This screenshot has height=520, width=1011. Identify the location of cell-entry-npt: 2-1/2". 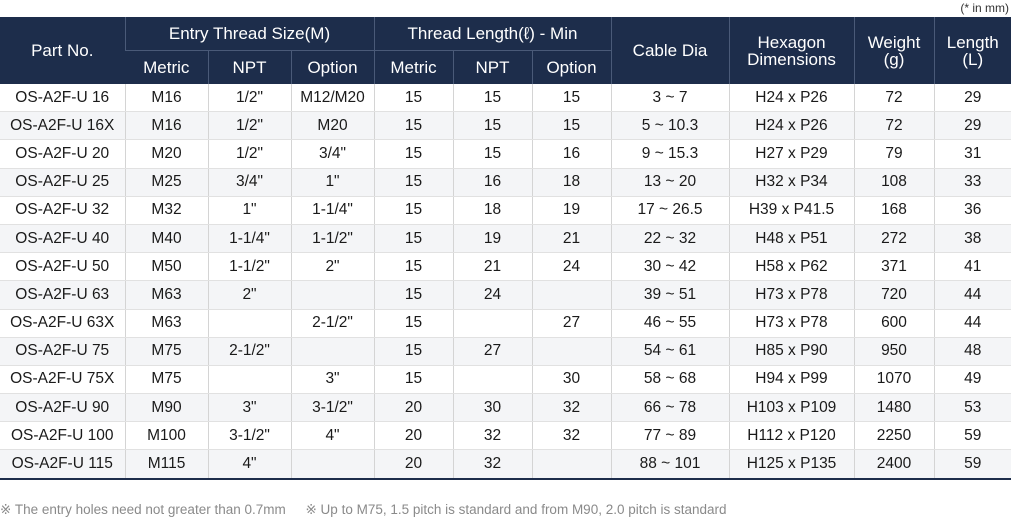
(249, 351).